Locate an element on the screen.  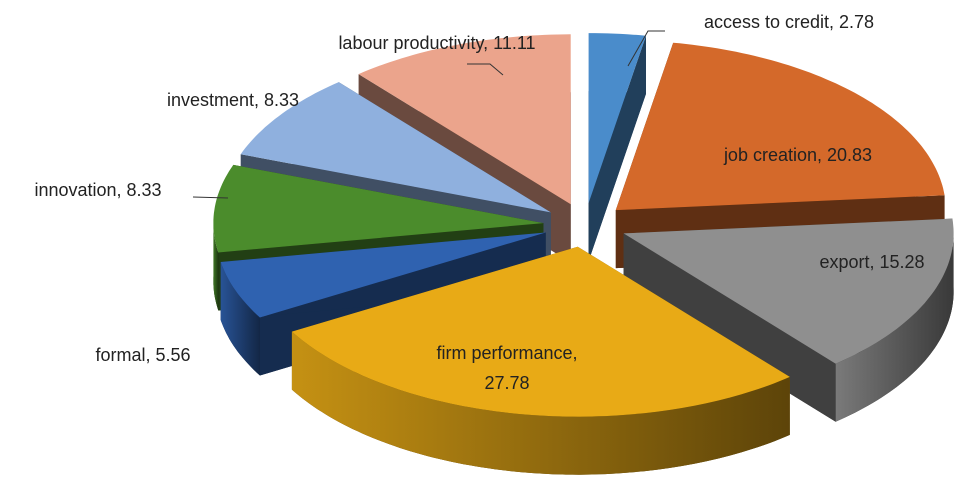
slice-radial-wall is located at coordinates (617, 148).